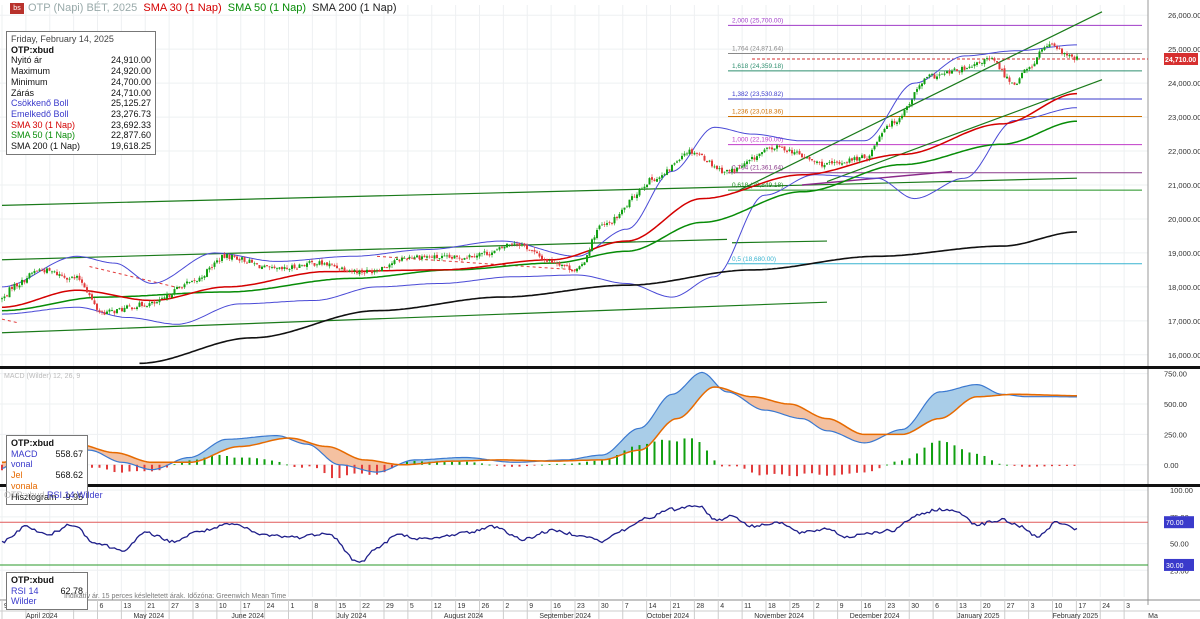  Describe the element at coordinates (390, 606) in the screenshot. I see `x-axis-day-label: 29` at that location.